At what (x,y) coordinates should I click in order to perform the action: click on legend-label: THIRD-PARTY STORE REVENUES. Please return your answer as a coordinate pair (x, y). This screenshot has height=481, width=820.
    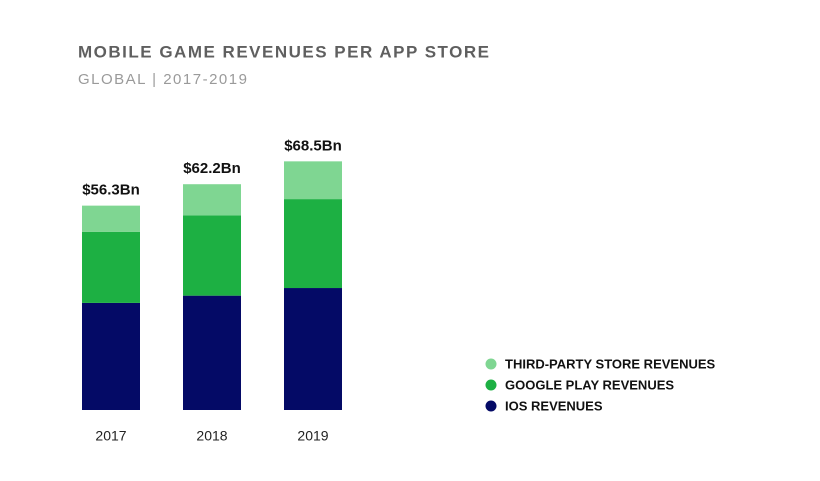
    Looking at the image, I should click on (610, 363).